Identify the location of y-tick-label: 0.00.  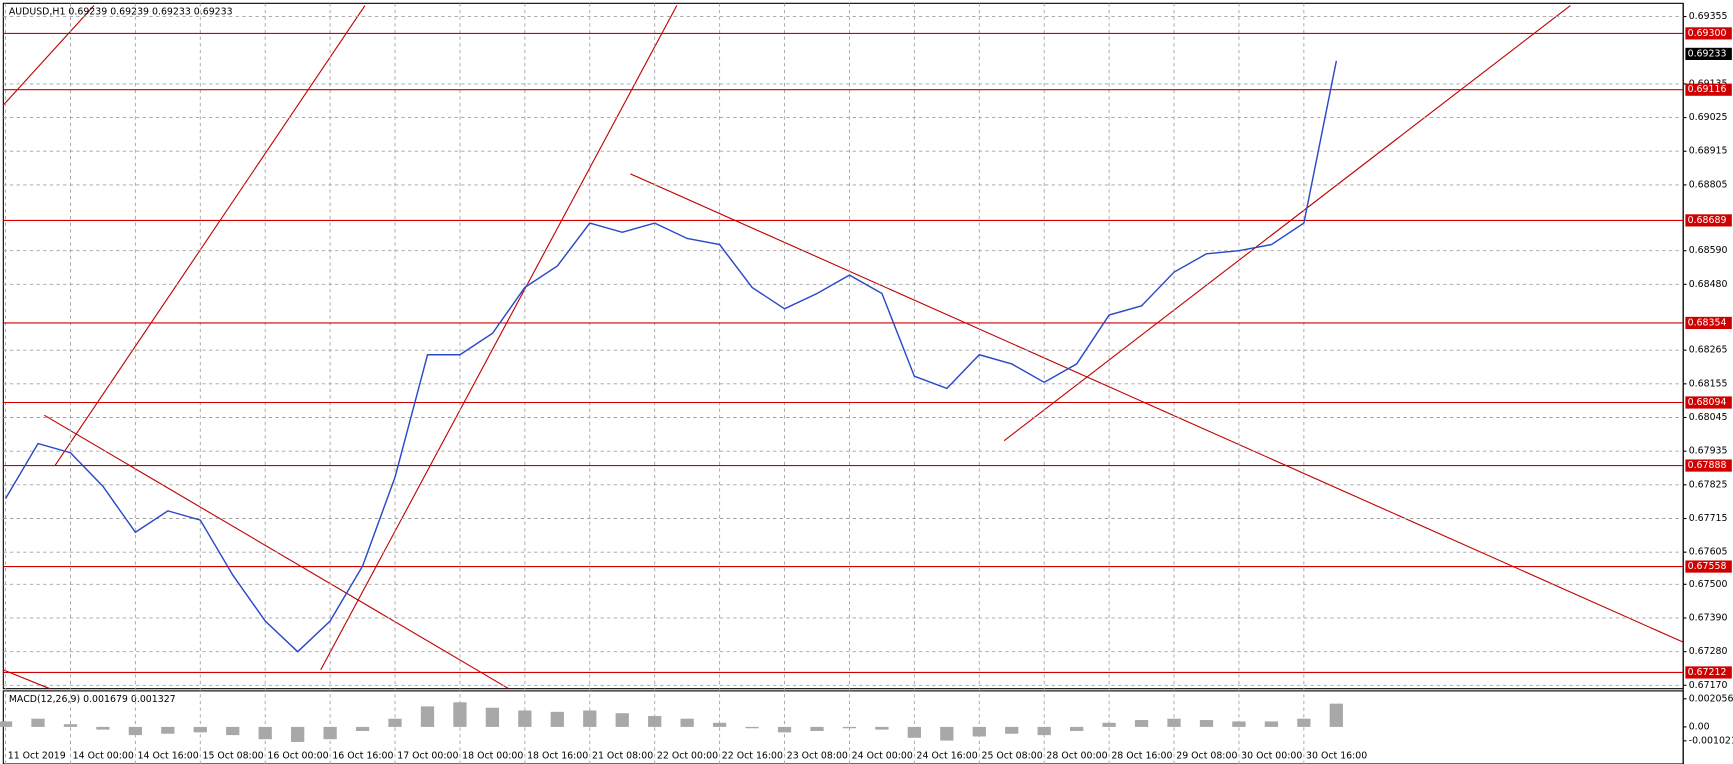
(1699, 726).